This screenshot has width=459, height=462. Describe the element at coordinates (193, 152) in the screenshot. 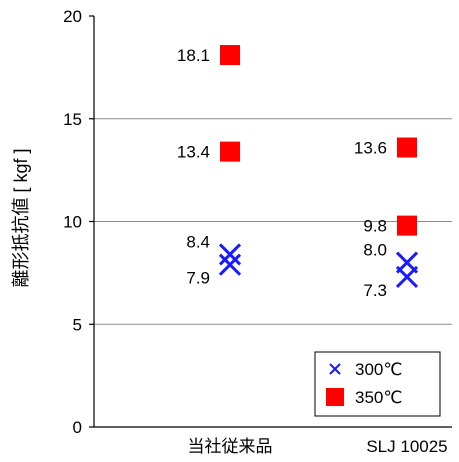

I see `data-label: 13.4` at that location.